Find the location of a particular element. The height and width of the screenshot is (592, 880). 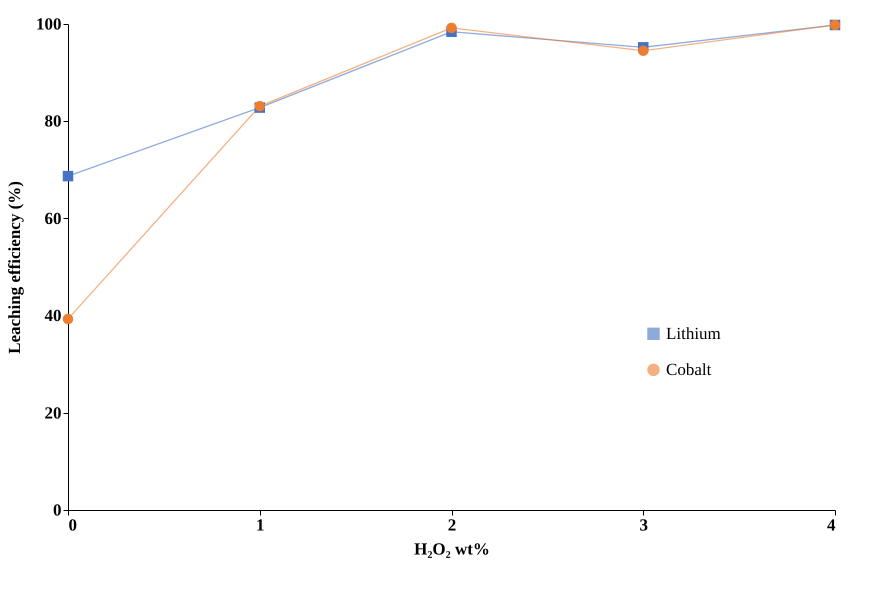

x-axis-title: H₂O₂ wt% is located at coordinates (452, 549).